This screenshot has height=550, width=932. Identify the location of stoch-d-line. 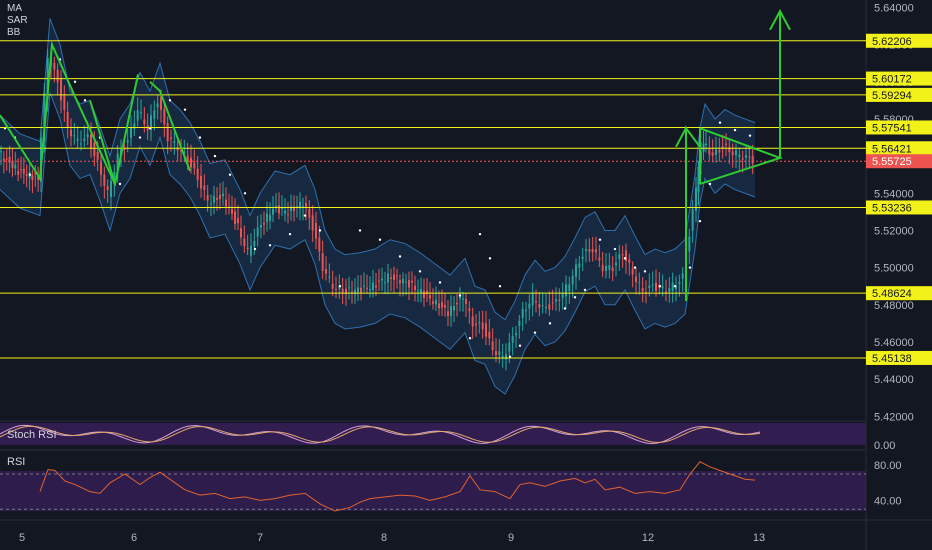
(380, 434).